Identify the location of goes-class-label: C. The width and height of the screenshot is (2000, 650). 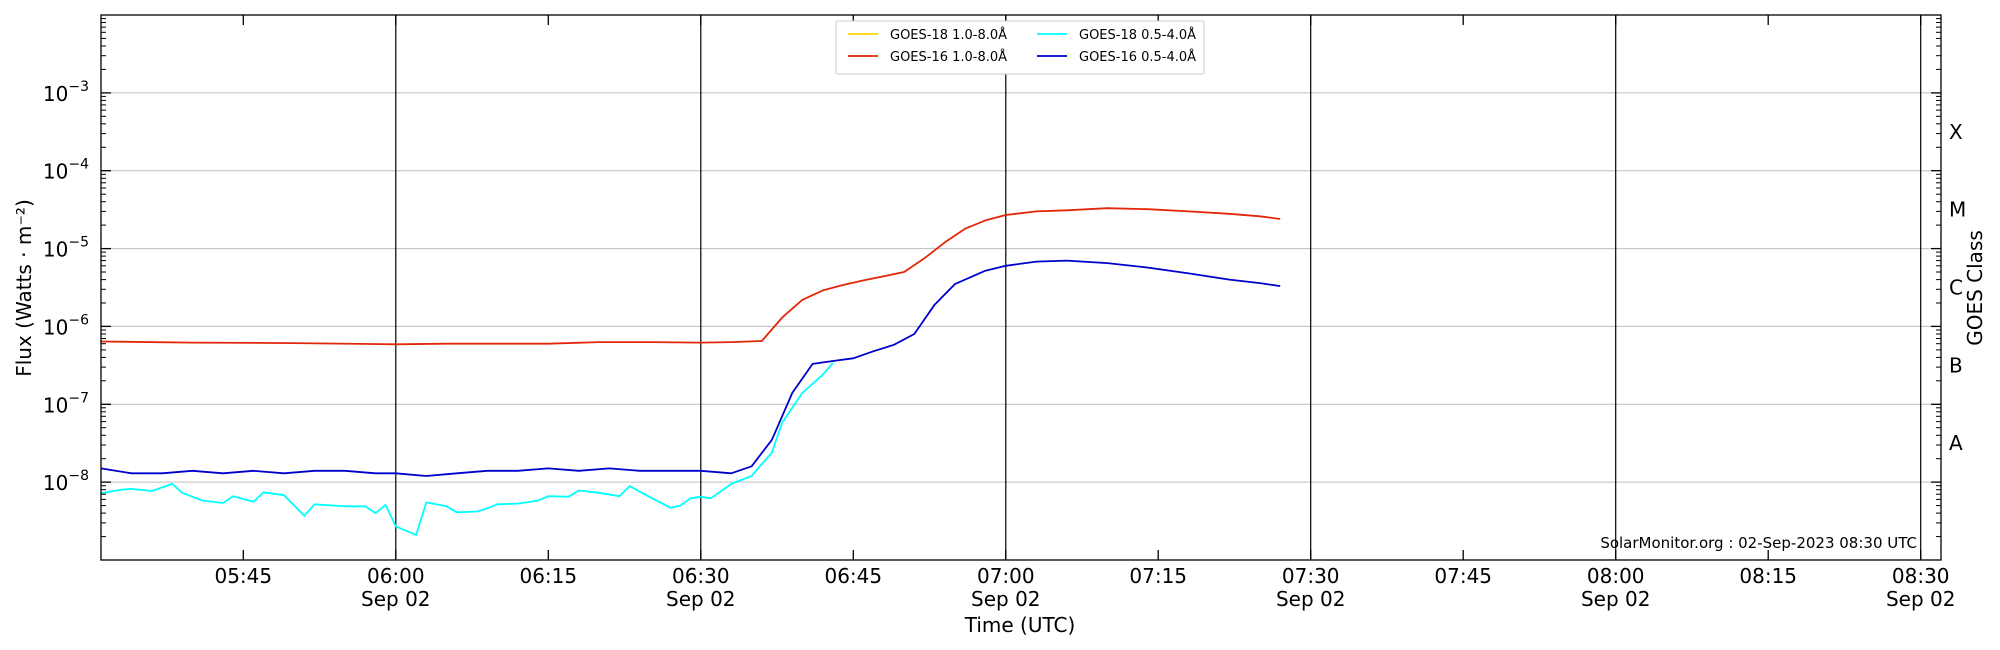
(1956, 288).